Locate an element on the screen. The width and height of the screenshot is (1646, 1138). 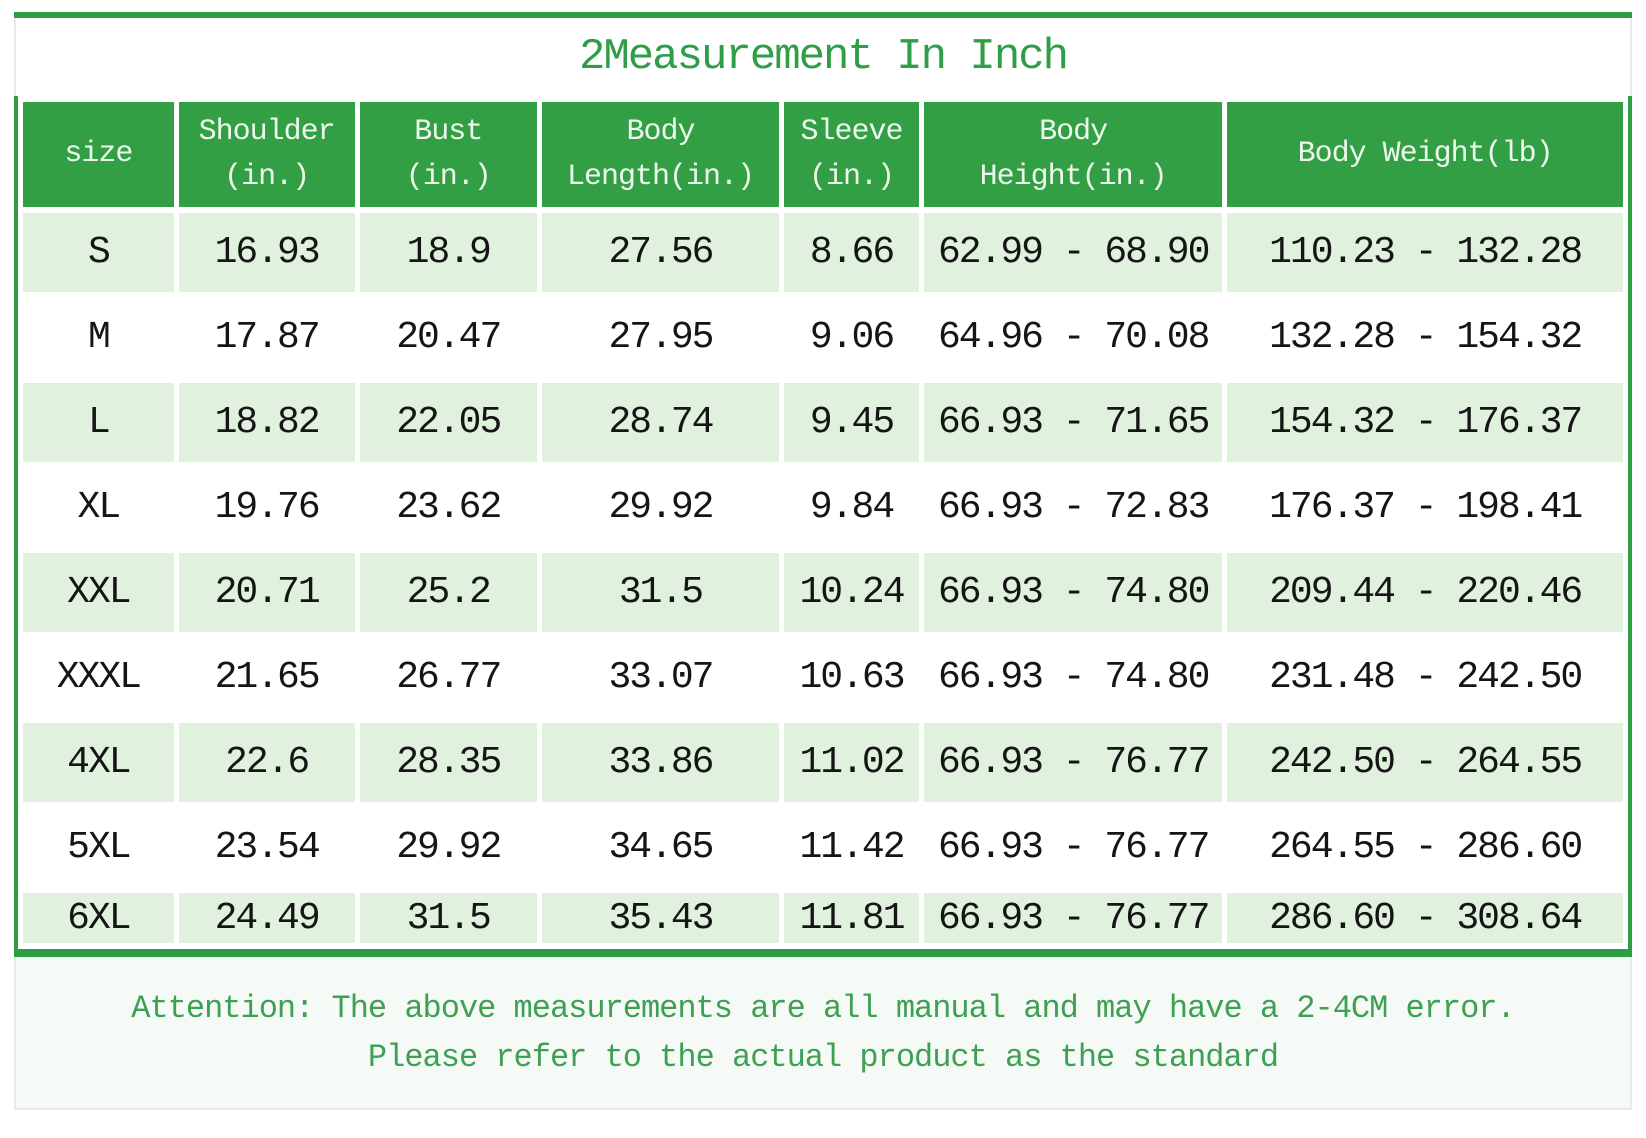
size-cell: XL is located at coordinates (98, 507).